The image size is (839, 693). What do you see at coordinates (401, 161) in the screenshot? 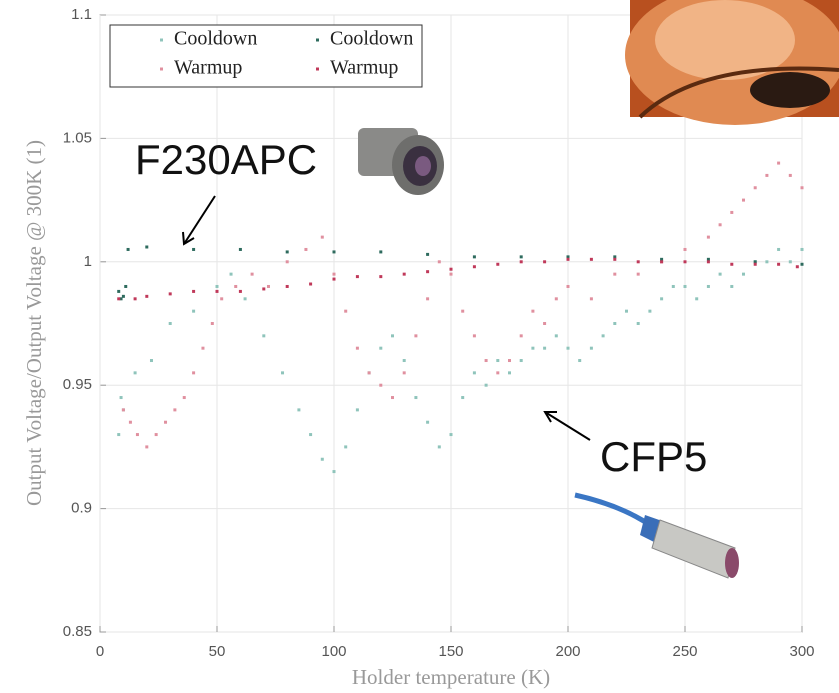
I see `photo-lens` at bounding box center [401, 161].